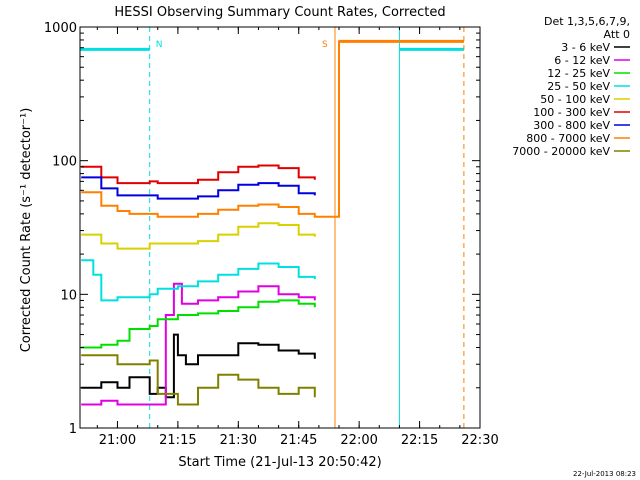  I want to click on x-tick-label: 21:15, so click(177, 440).